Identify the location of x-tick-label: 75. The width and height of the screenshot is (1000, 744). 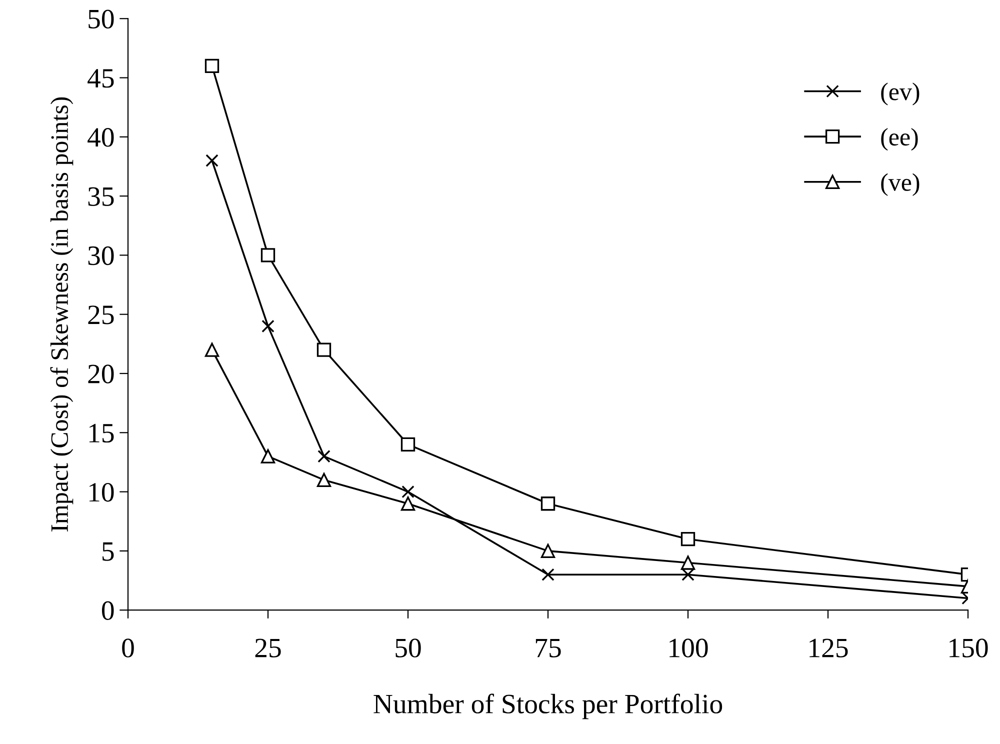
(548, 648).